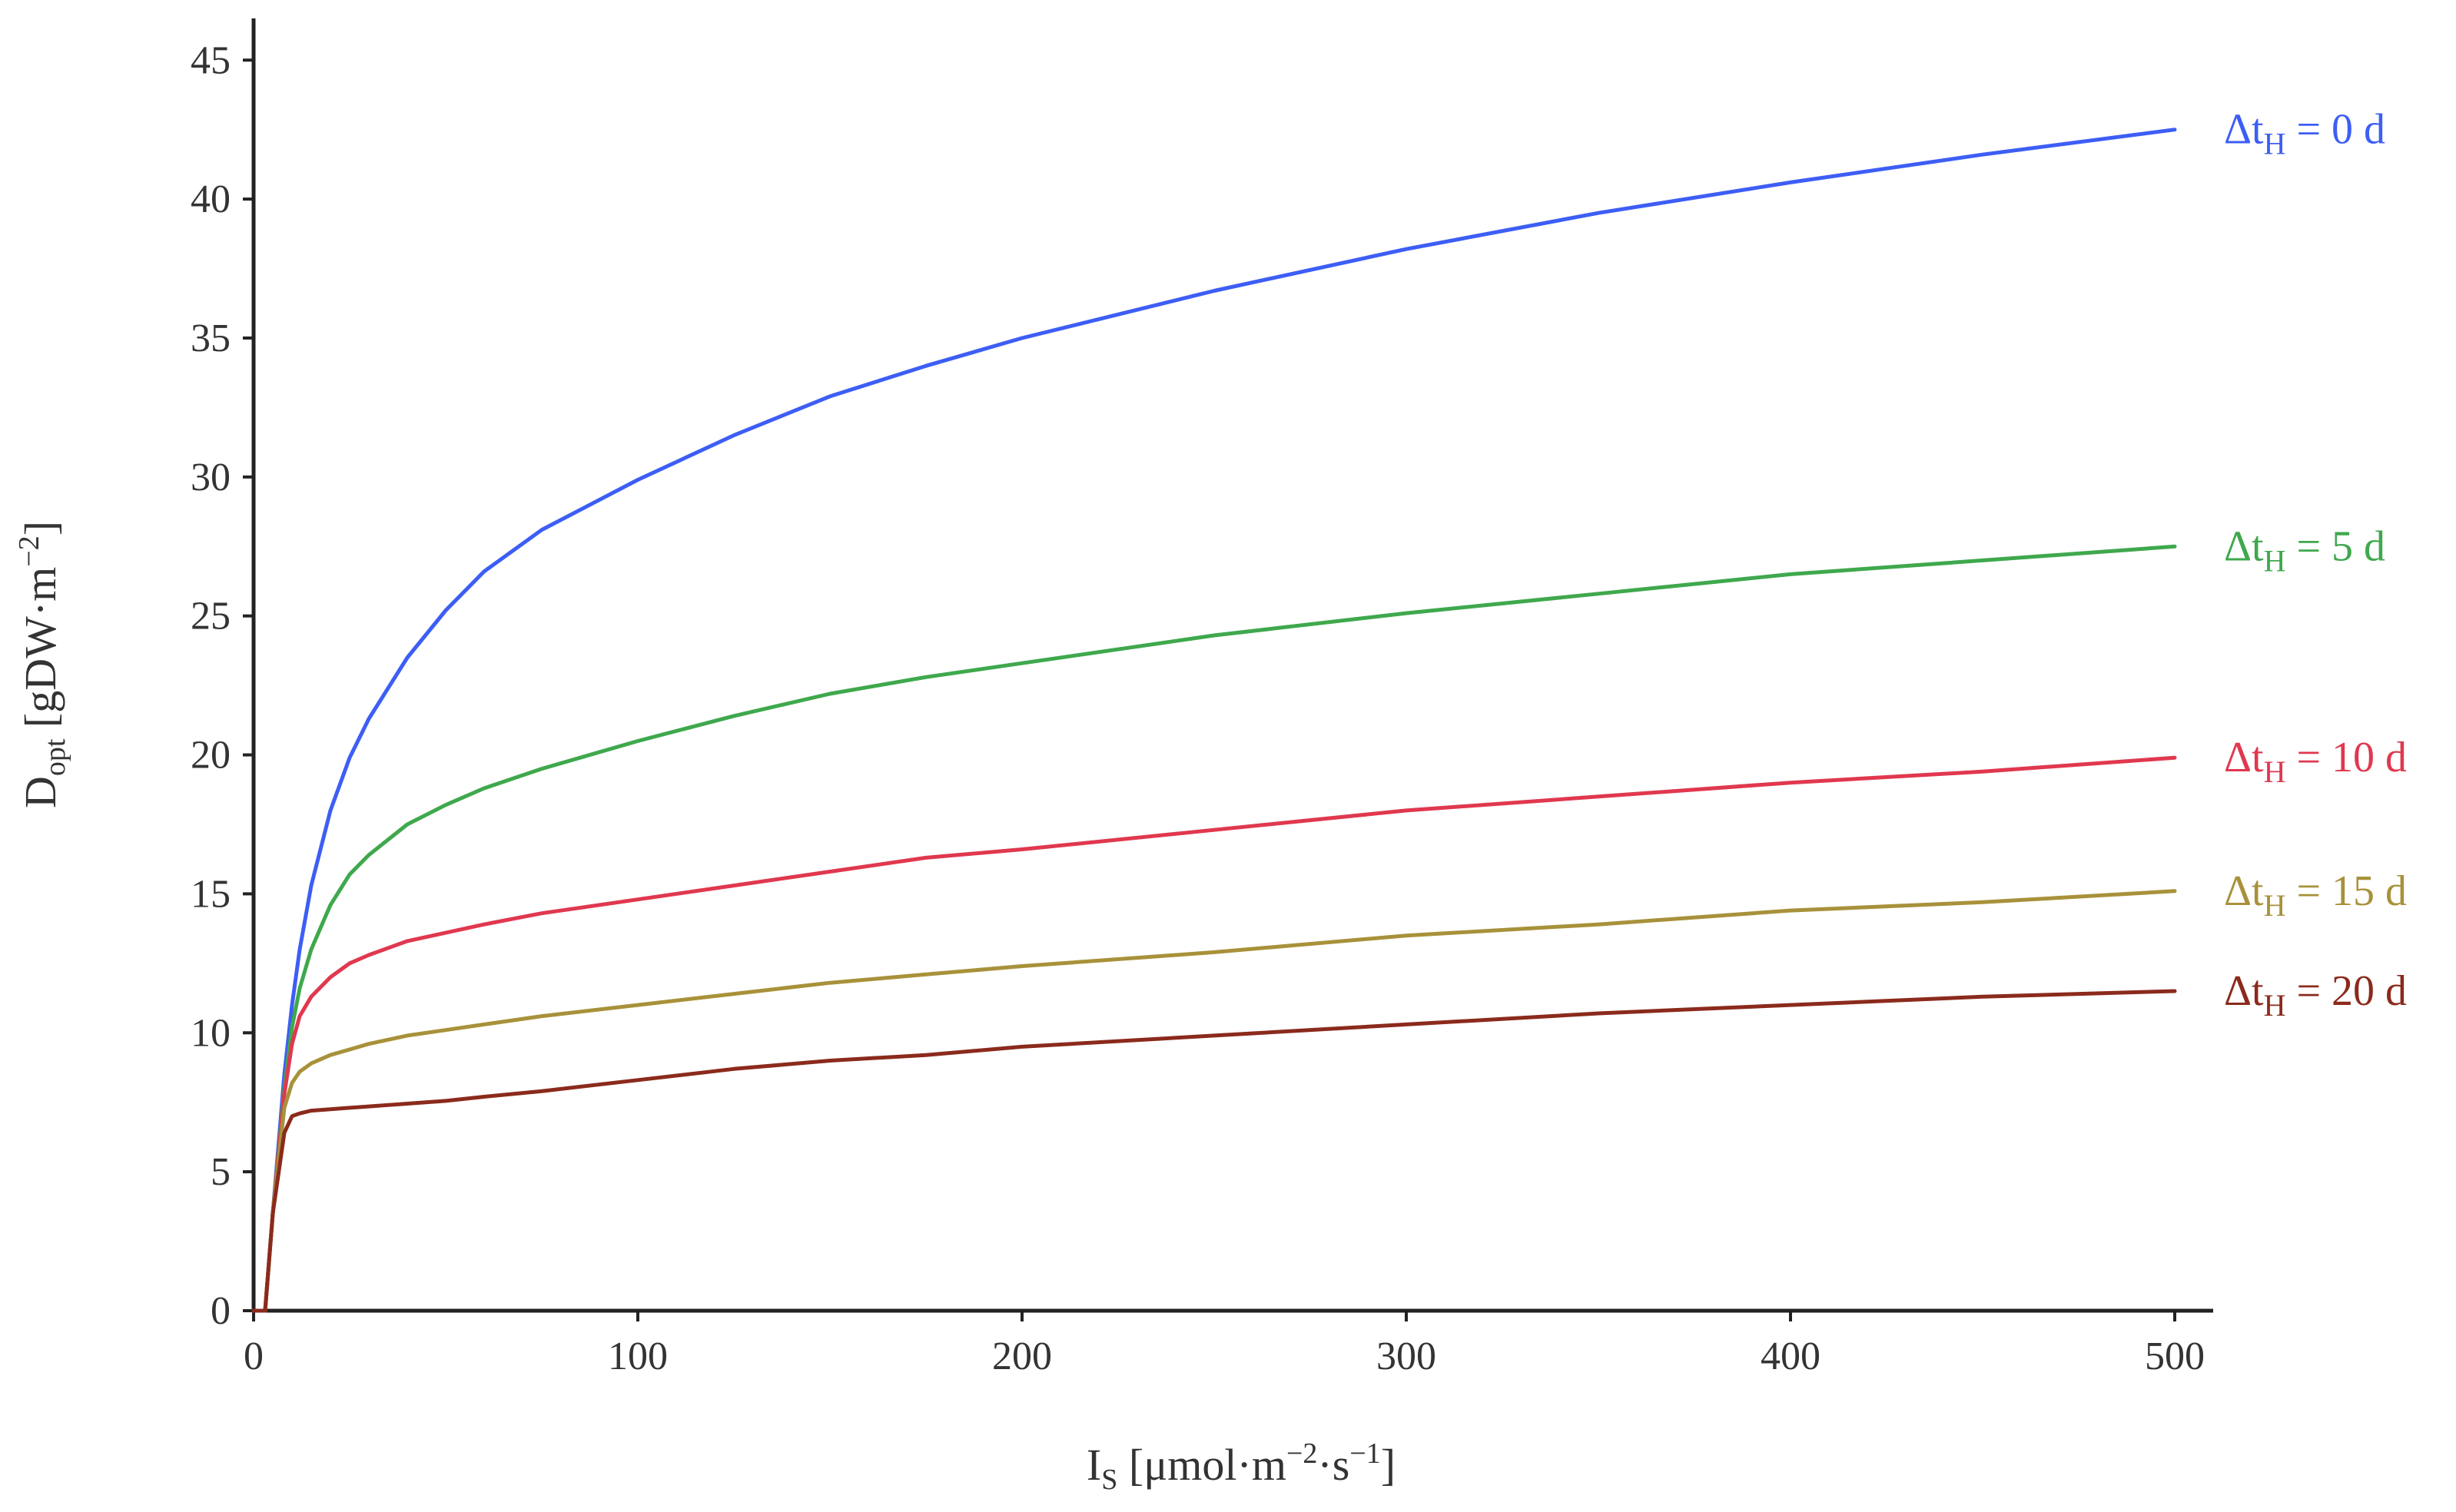  I want to click on series-label-2: ΔtH = 10 d, so click(2315, 762).